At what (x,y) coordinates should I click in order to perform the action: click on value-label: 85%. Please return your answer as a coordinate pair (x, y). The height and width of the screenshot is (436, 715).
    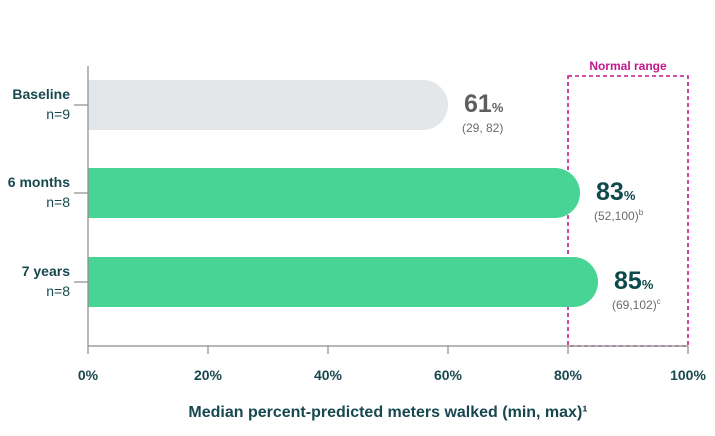
    Looking at the image, I should click on (634, 281).